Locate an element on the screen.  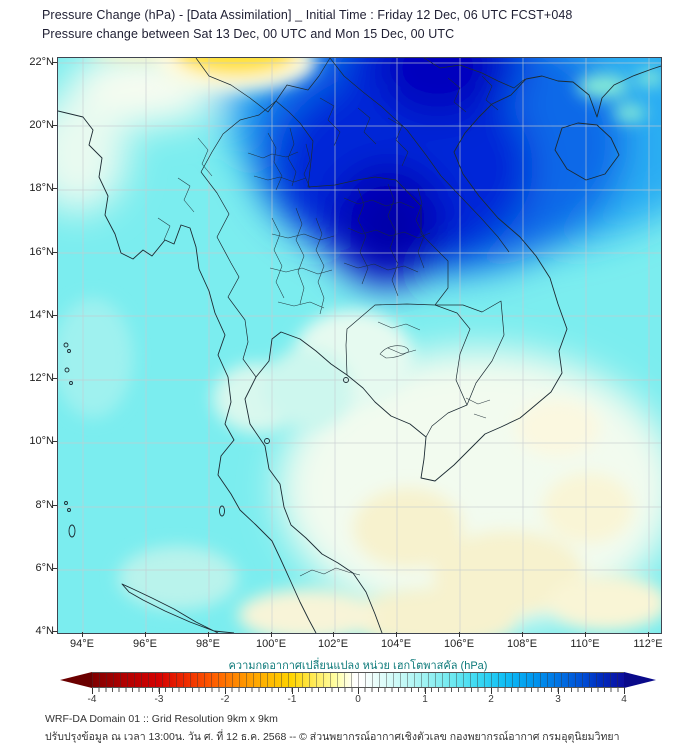
colorbar-tick-label: -3 is located at coordinates (159, 699).